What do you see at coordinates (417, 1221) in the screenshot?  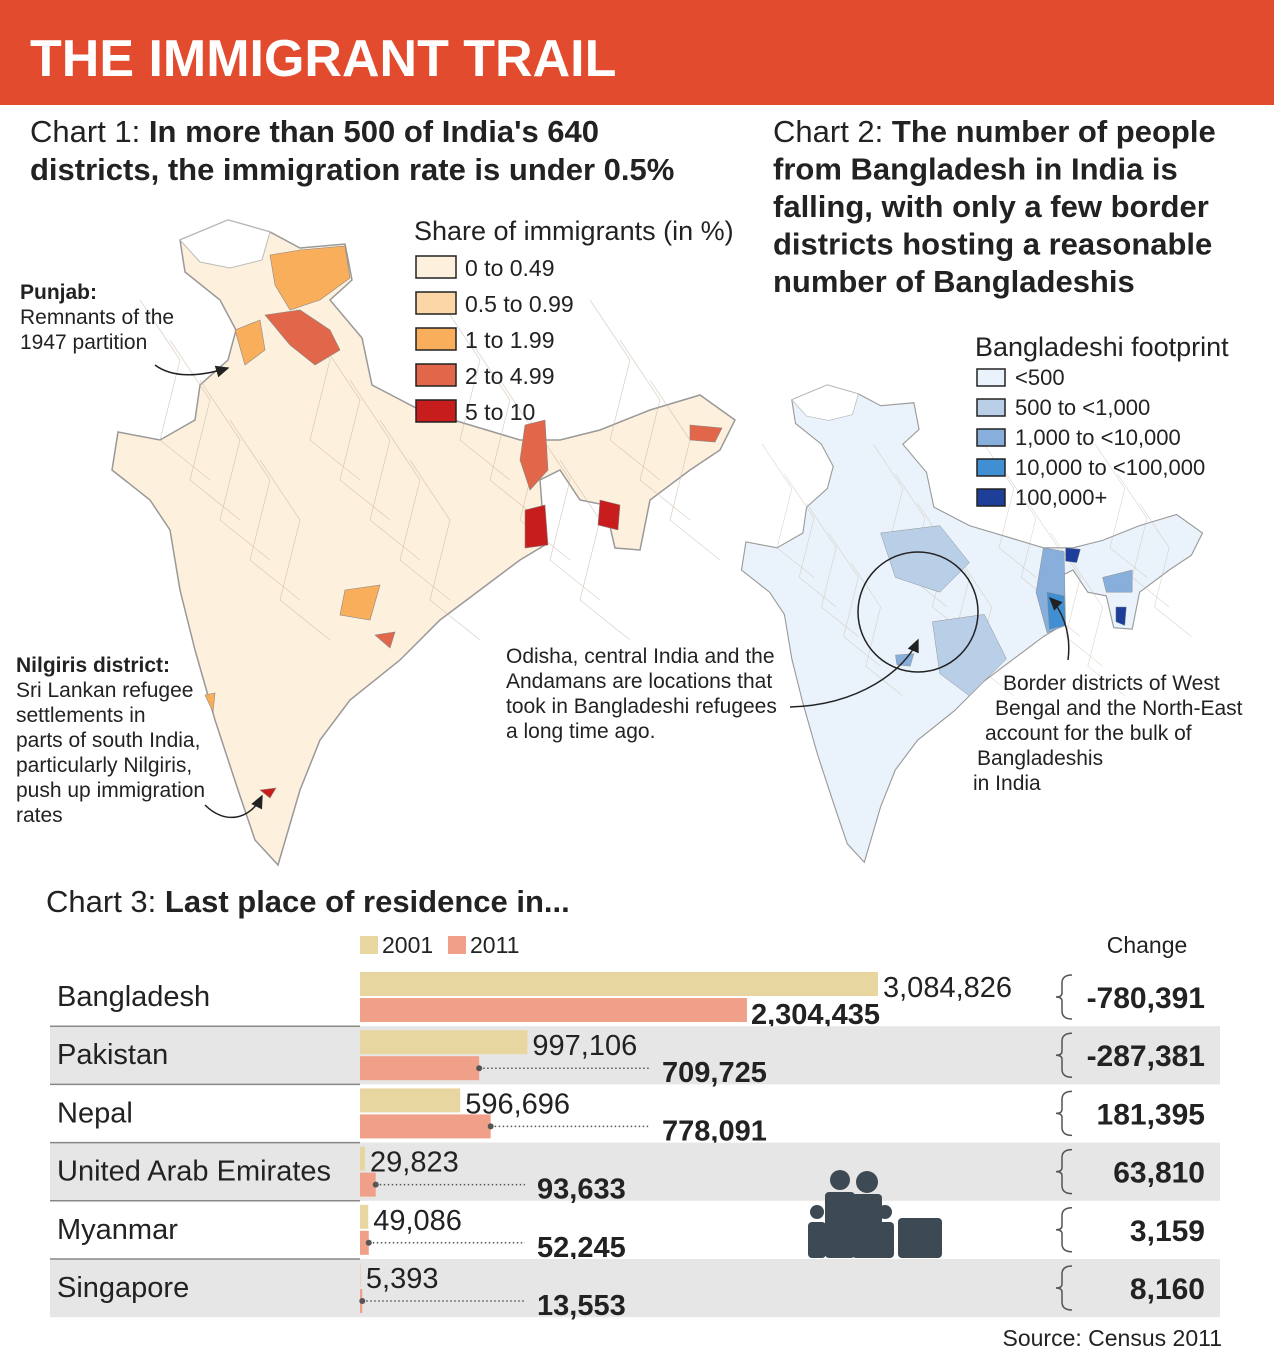 I see `value-label: 49,086` at bounding box center [417, 1221].